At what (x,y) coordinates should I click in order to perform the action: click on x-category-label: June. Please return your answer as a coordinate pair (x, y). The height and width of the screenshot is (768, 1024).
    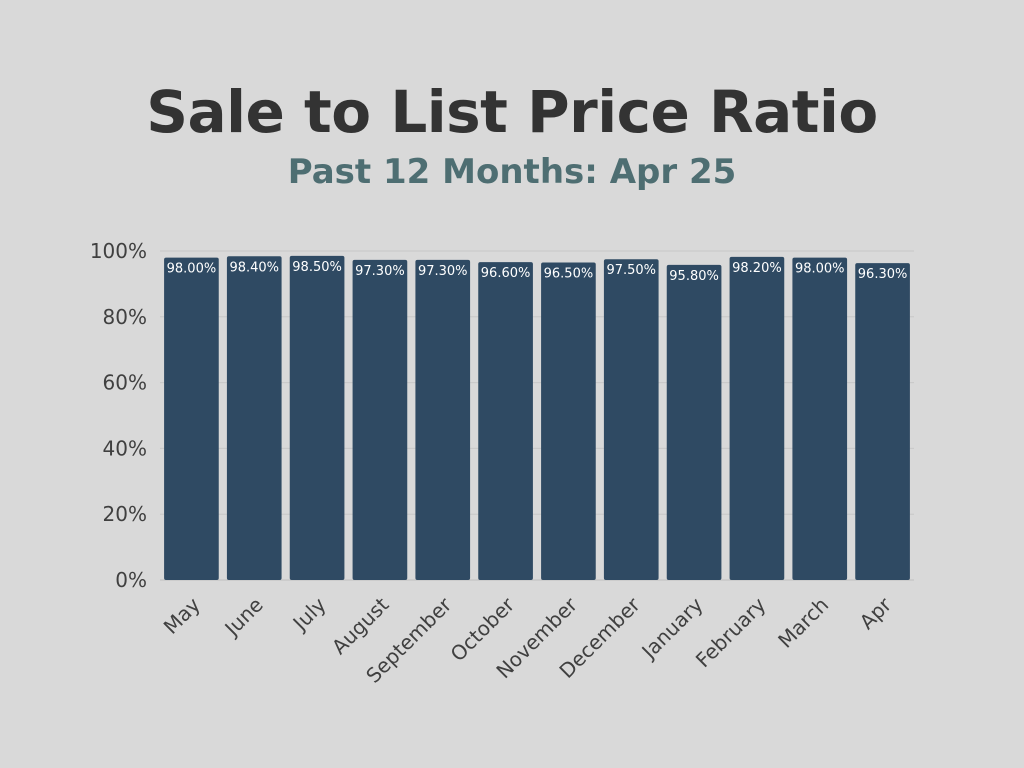
    Looking at the image, I should click on (243, 617).